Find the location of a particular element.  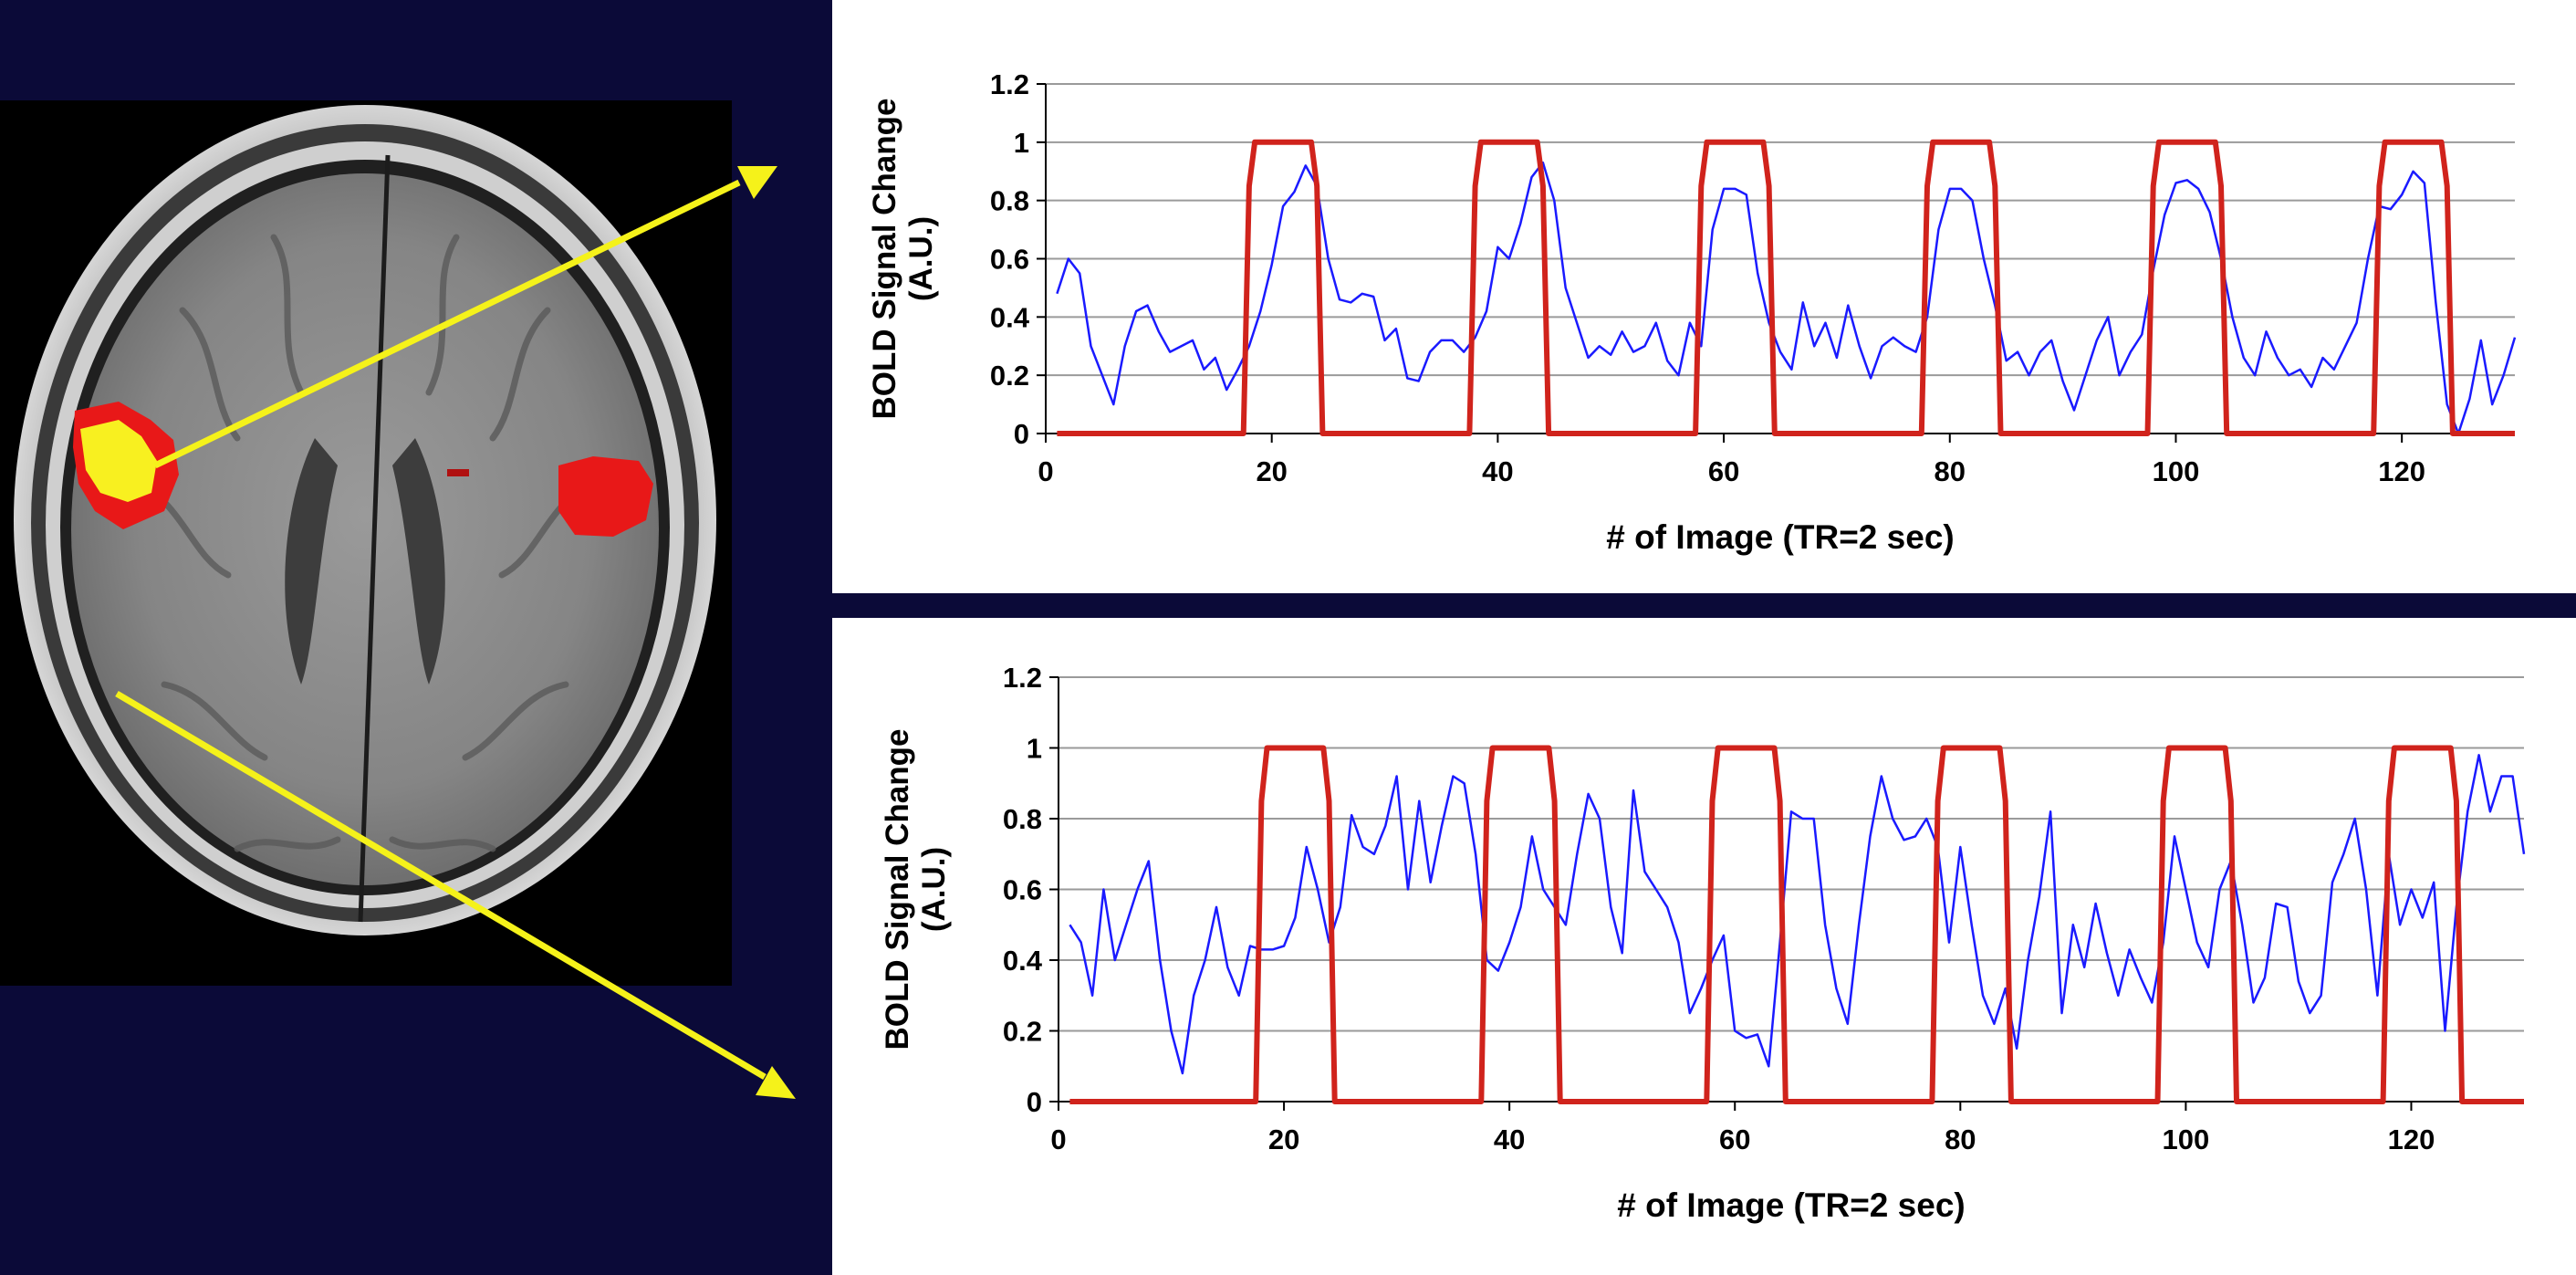

right-ventricle is located at coordinates (418, 561).